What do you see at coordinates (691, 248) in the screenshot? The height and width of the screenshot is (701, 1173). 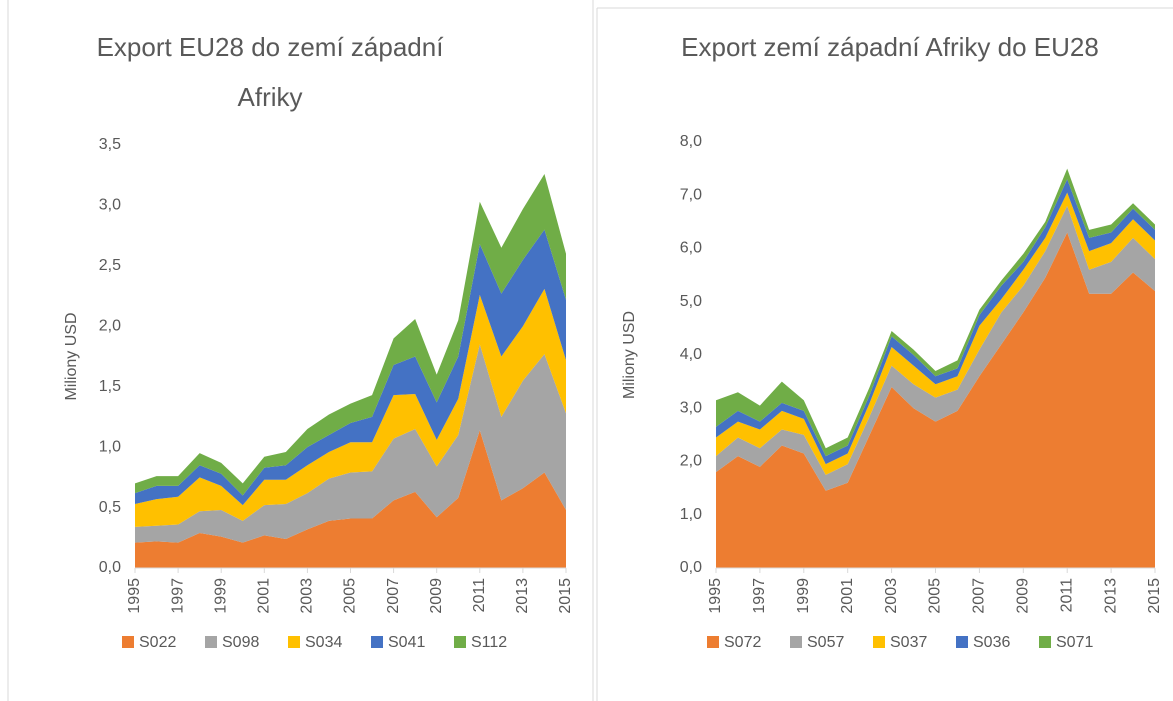 I see `y-tick-label: 6,0` at bounding box center [691, 248].